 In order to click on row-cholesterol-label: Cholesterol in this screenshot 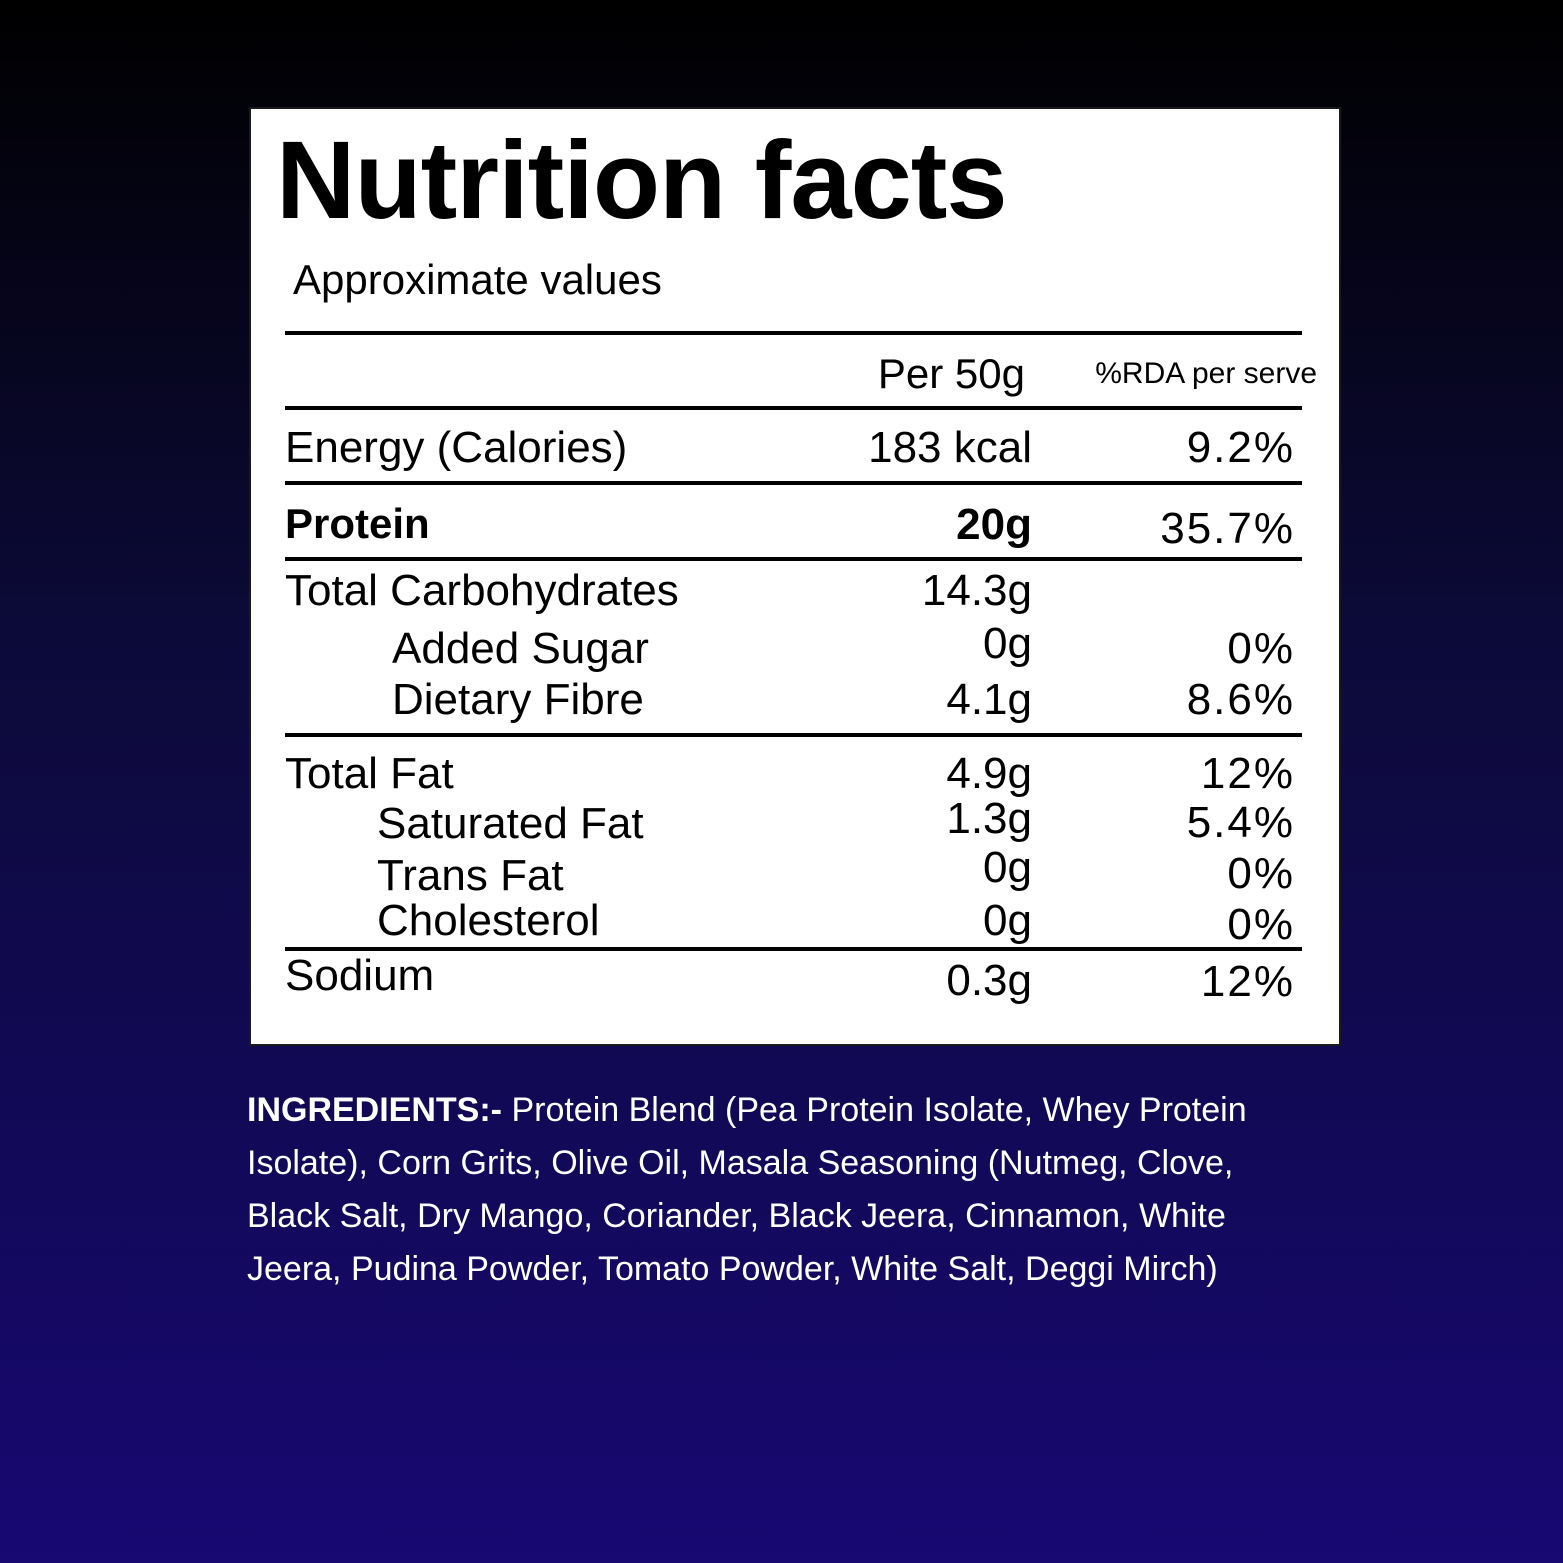, I will do `click(488, 920)`.